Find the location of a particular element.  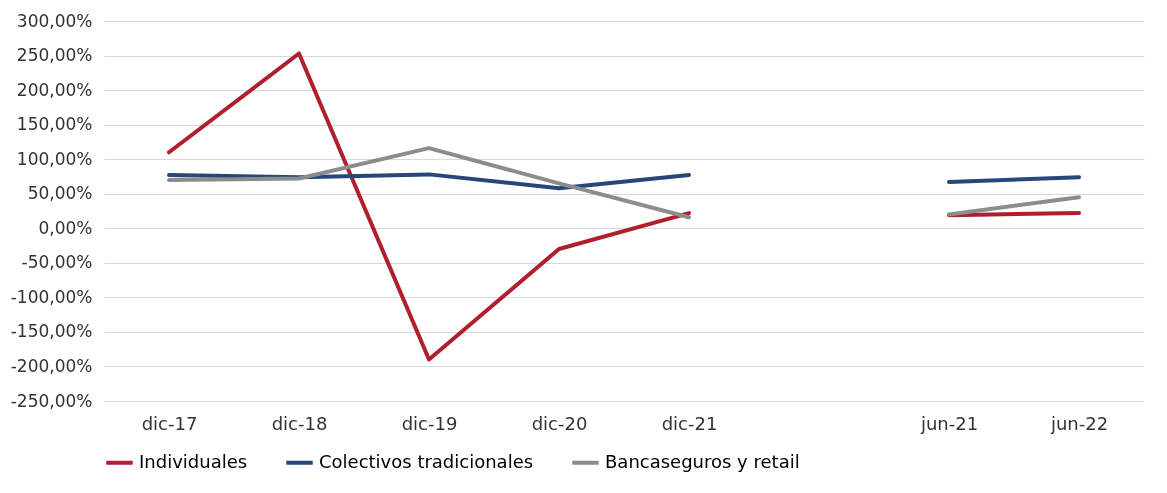

x-tick-label: dic-17 is located at coordinates (169, 423).